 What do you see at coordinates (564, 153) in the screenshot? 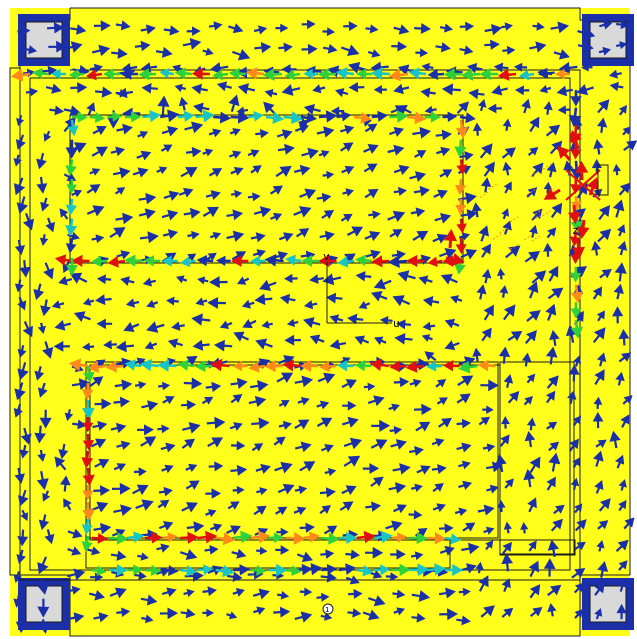
I see `hotspot-vector` at bounding box center [564, 153].